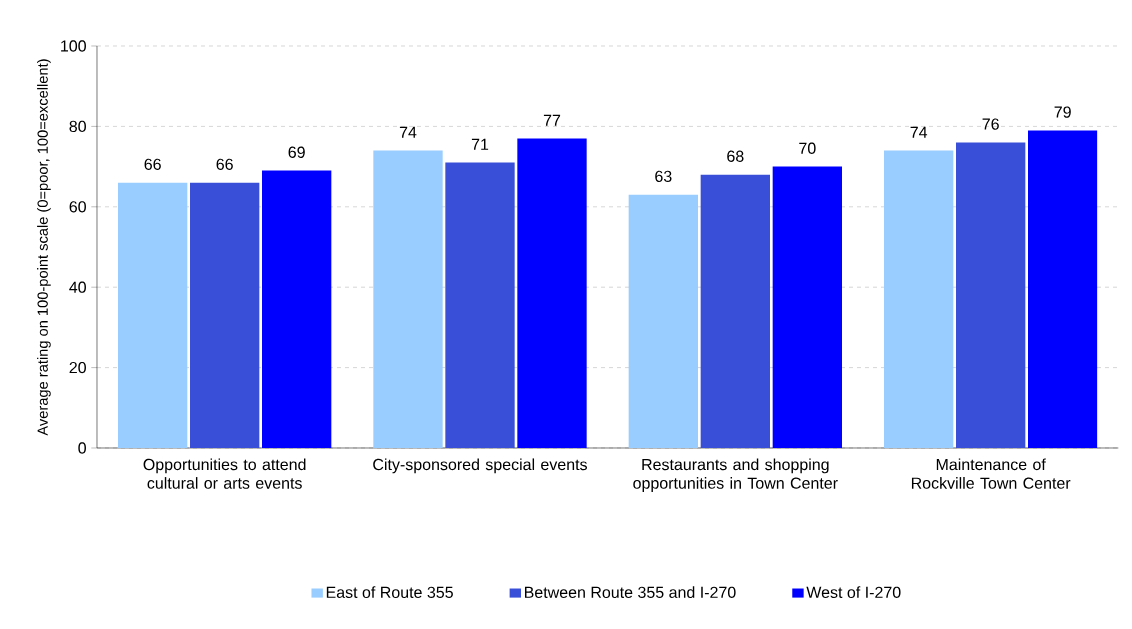  I want to click on y-tick-label: 100, so click(73, 46).